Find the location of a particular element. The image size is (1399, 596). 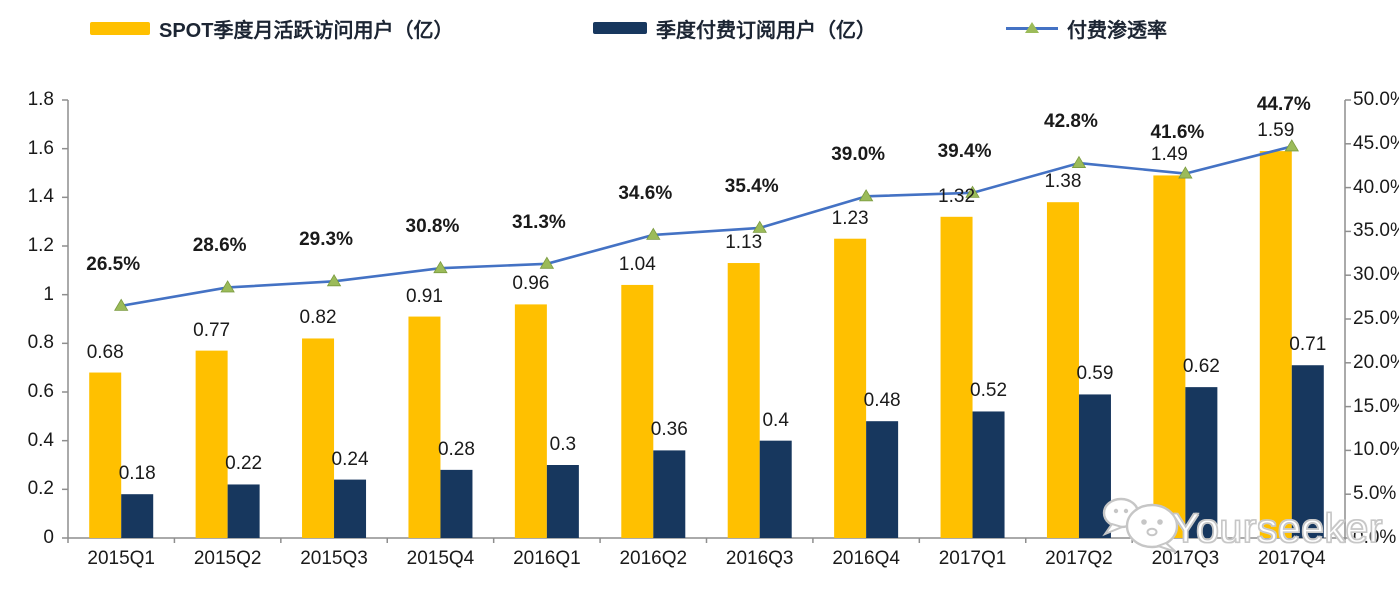

subscribers-value-label: 0.22 is located at coordinates (244, 464).